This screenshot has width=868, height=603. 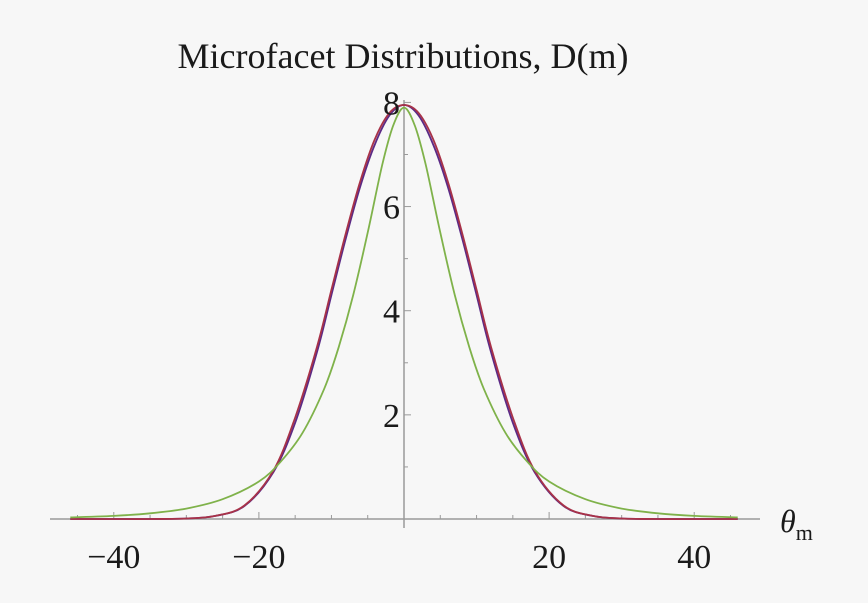 I want to click on y-tick-label: 8, so click(x=391, y=103).